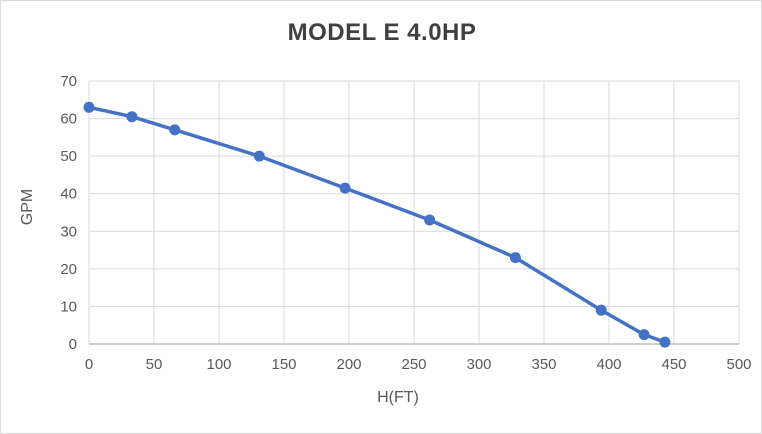  Describe the element at coordinates (398, 397) in the screenshot. I see `x-axis-title: H(FT)` at that location.